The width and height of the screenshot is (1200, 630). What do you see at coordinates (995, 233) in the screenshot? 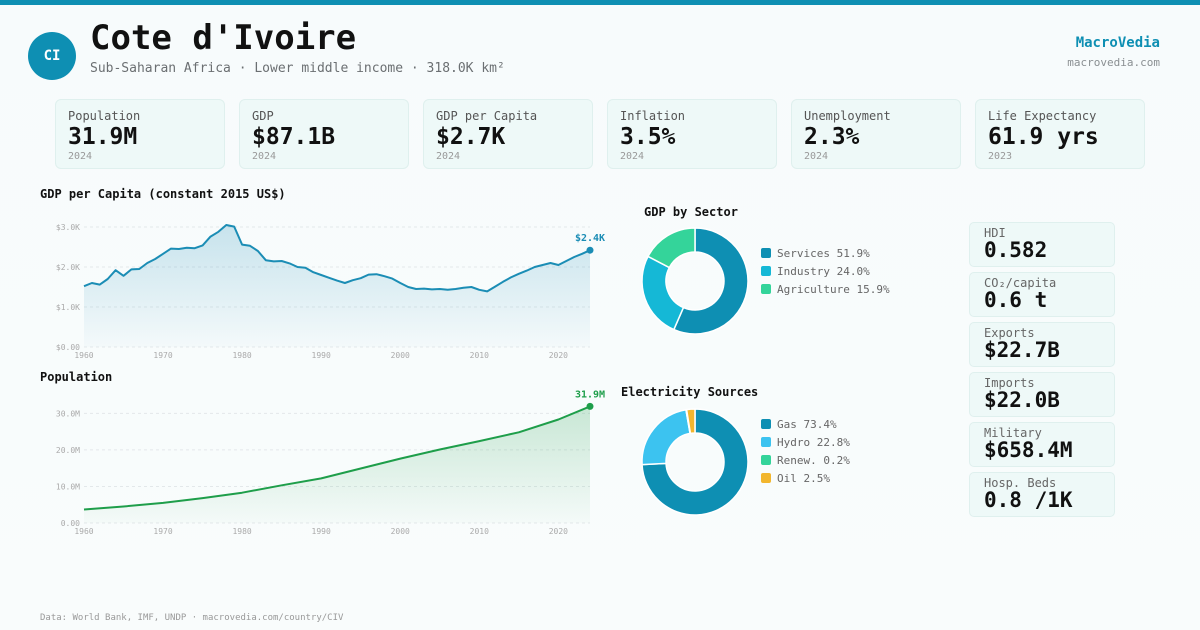
I see `stat-label: HDI` at bounding box center [995, 233].